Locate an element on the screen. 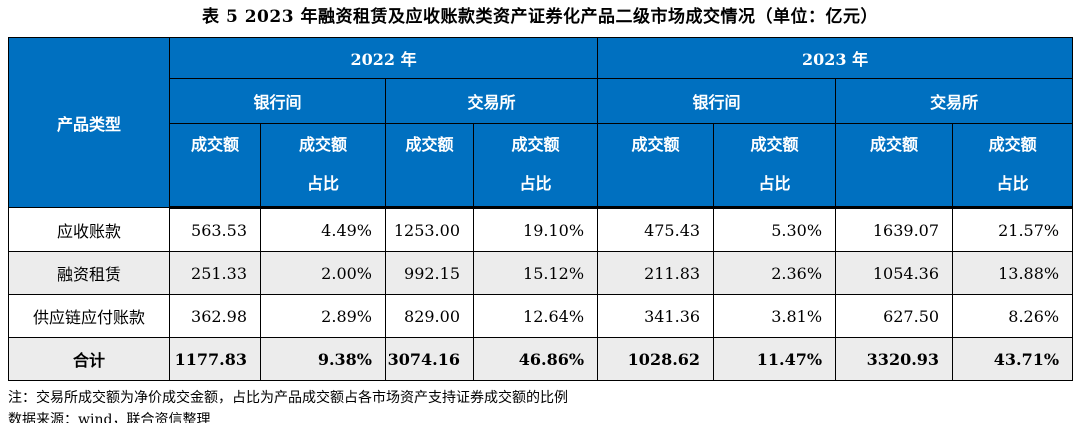 This screenshot has height=423, width=1080. row-label: 供应链应付账款 is located at coordinates (89, 316).